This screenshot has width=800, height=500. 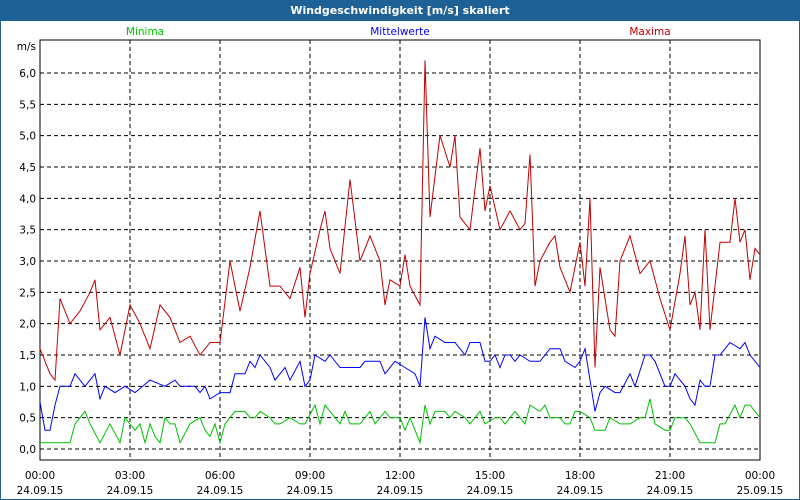 I want to click on y-tick-label: 2,0, so click(x=27, y=325).